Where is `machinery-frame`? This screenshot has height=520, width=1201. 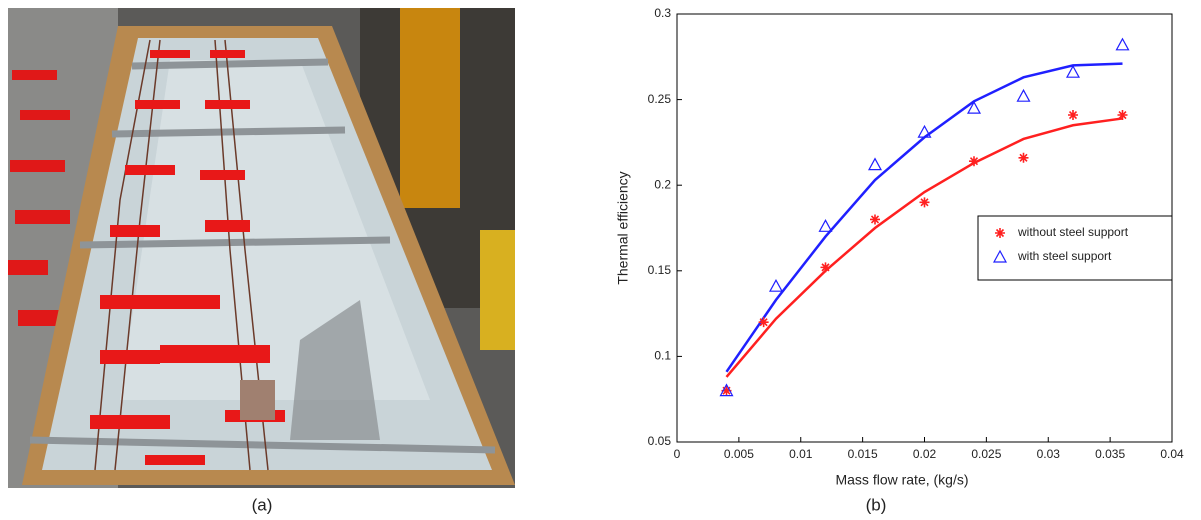 machinery-frame is located at coordinates (430, 108).